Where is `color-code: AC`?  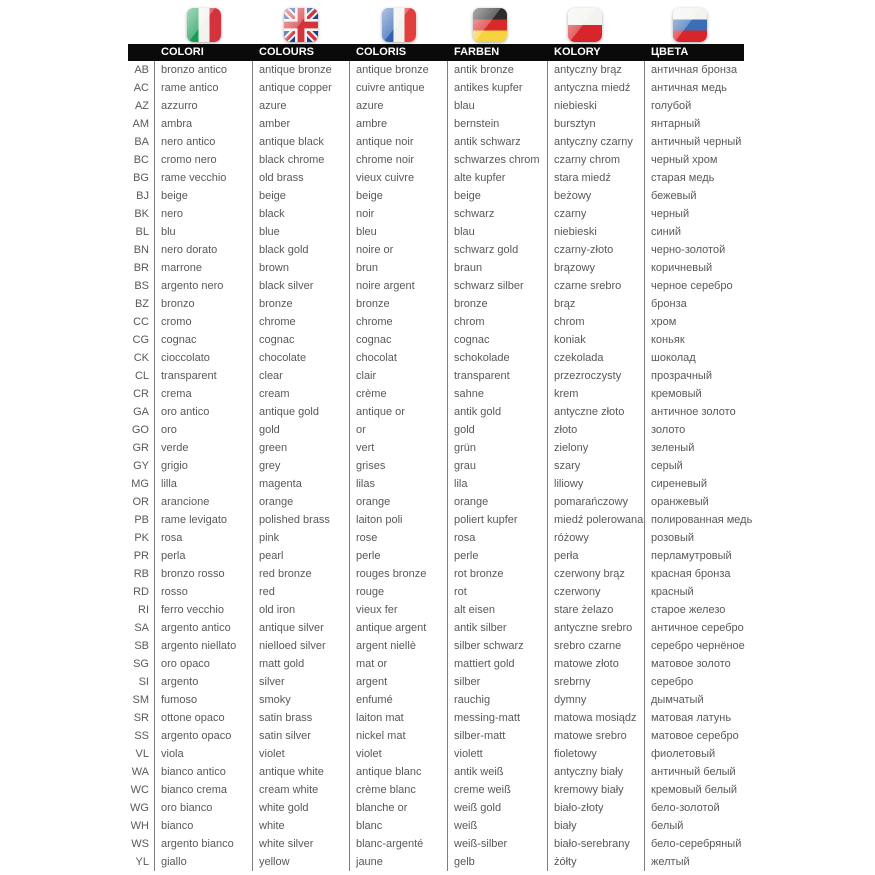 color-code: AC is located at coordinates (141, 88).